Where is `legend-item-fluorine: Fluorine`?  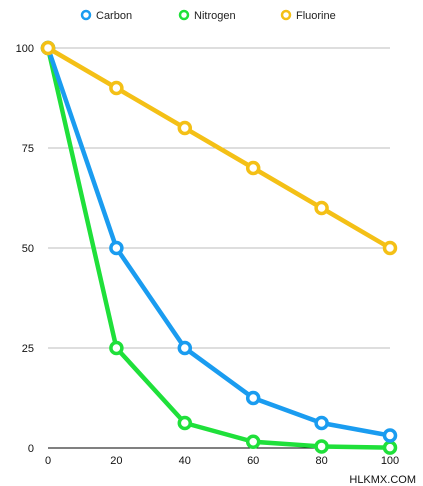 legend-item-fluorine: Fluorine is located at coordinates (308, 15).